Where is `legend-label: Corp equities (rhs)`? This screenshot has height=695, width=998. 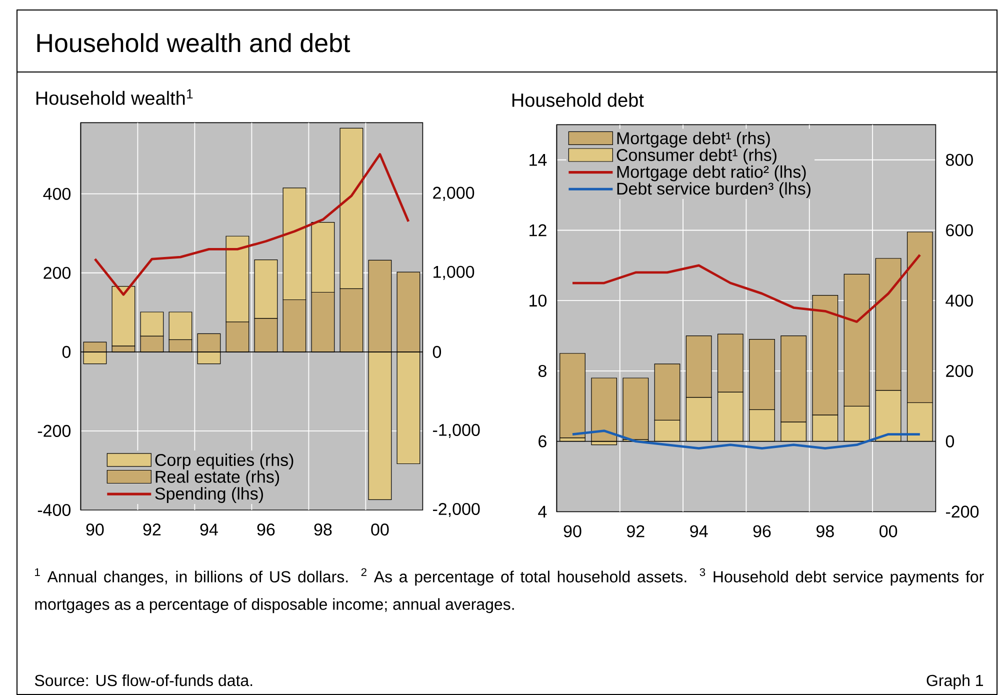
legend-label: Corp equities (rhs) is located at coordinates (224, 462).